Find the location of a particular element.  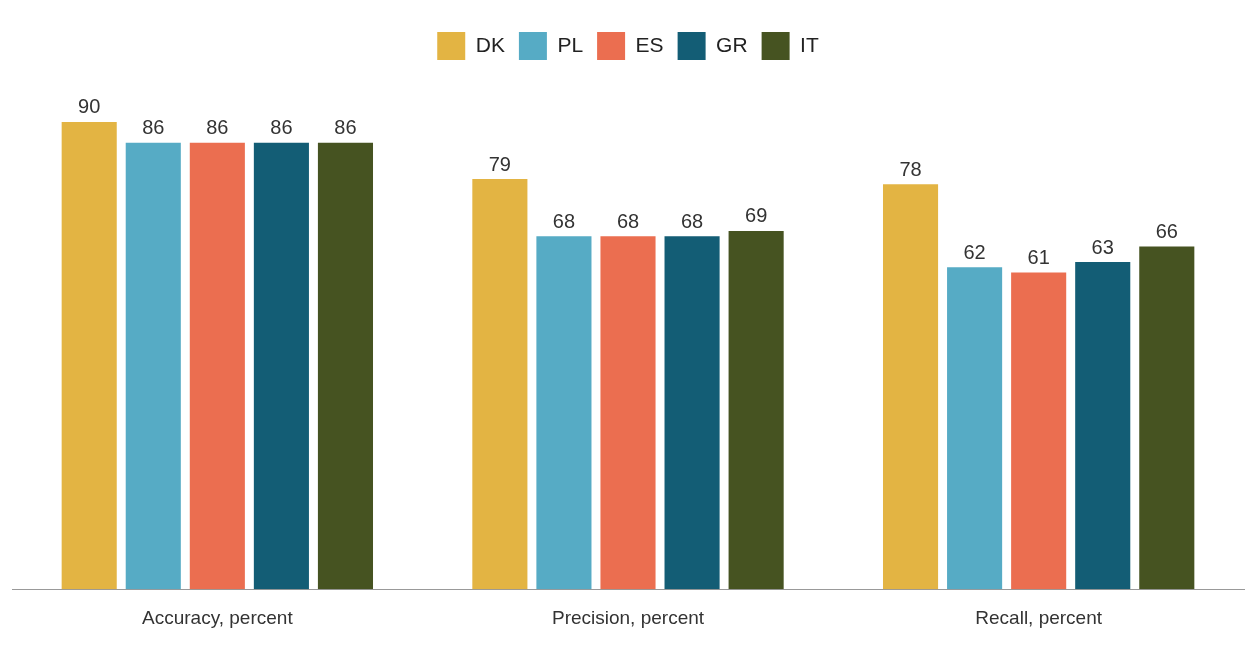

data-label: 63 is located at coordinates (1102, 246).